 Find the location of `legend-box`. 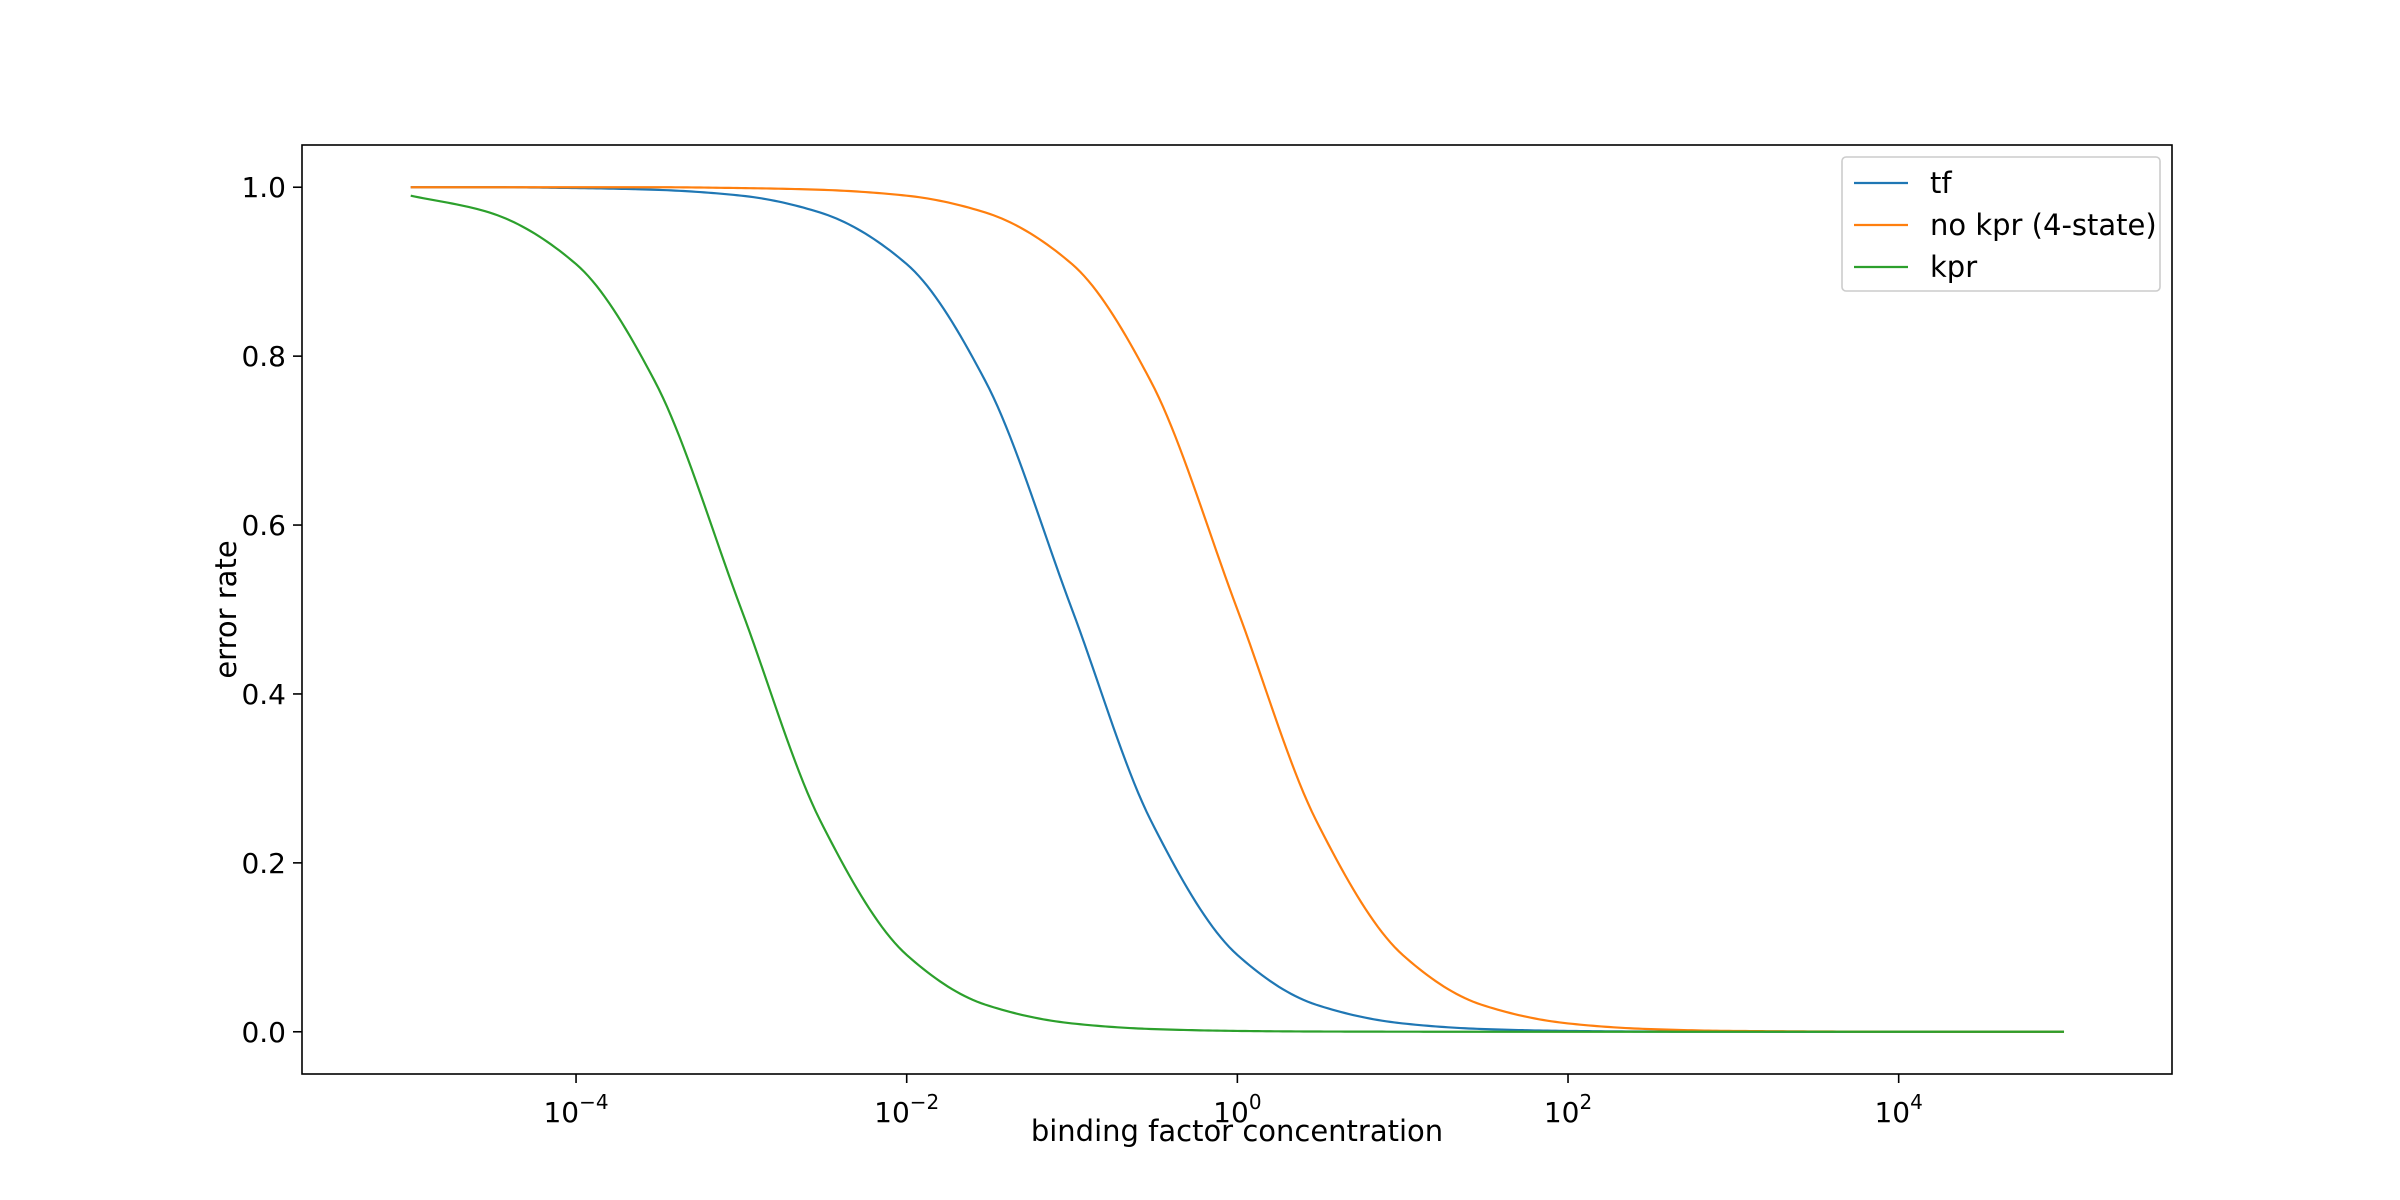

legend-box is located at coordinates (2001, 224).